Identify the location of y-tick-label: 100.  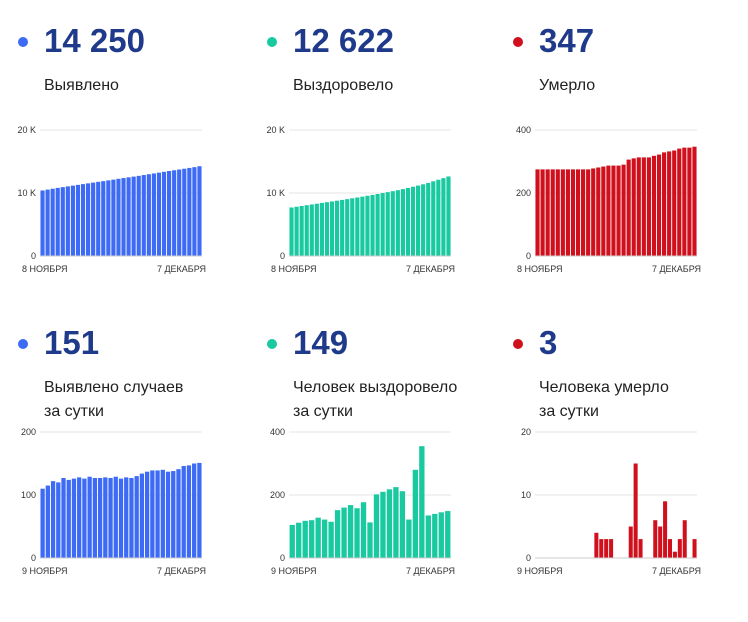
(28, 495).